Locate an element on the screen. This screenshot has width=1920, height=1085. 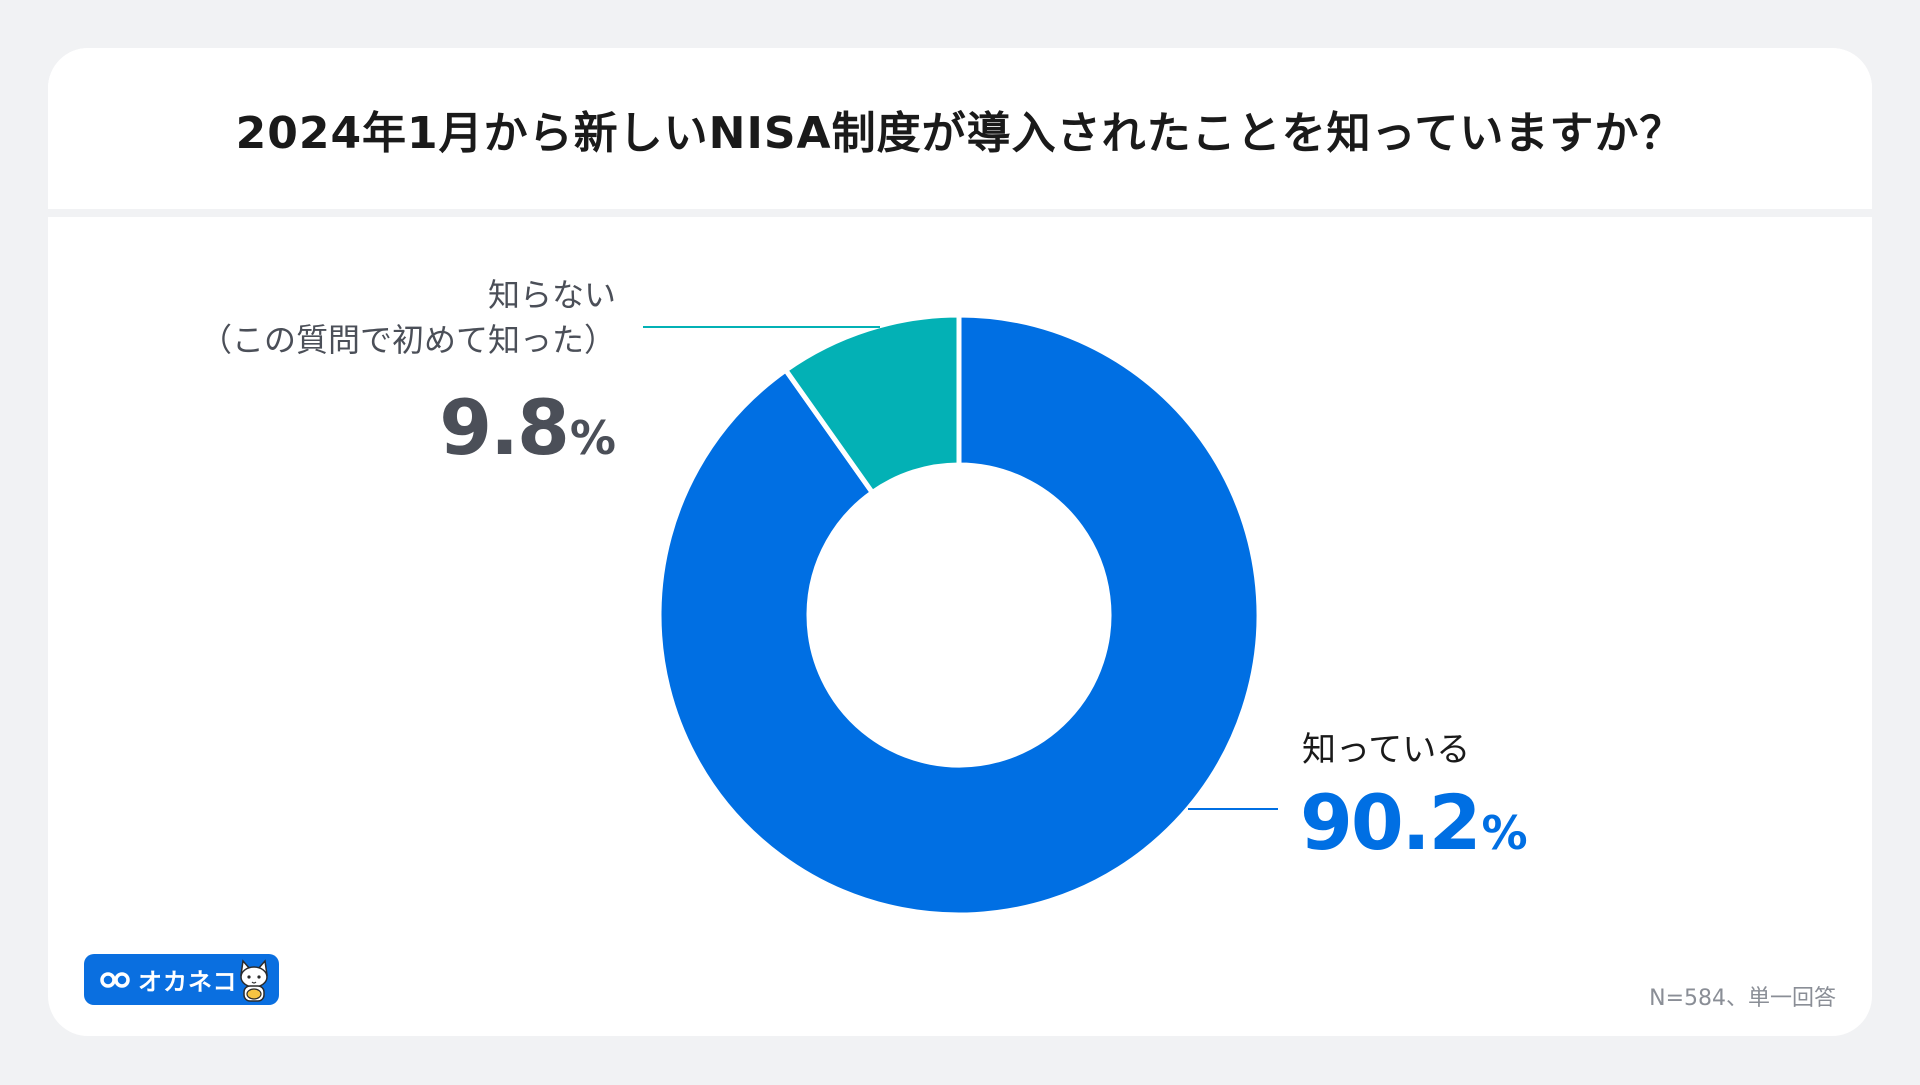
slice-label-unknown-line1: 知らない is located at coordinates (551, 295).